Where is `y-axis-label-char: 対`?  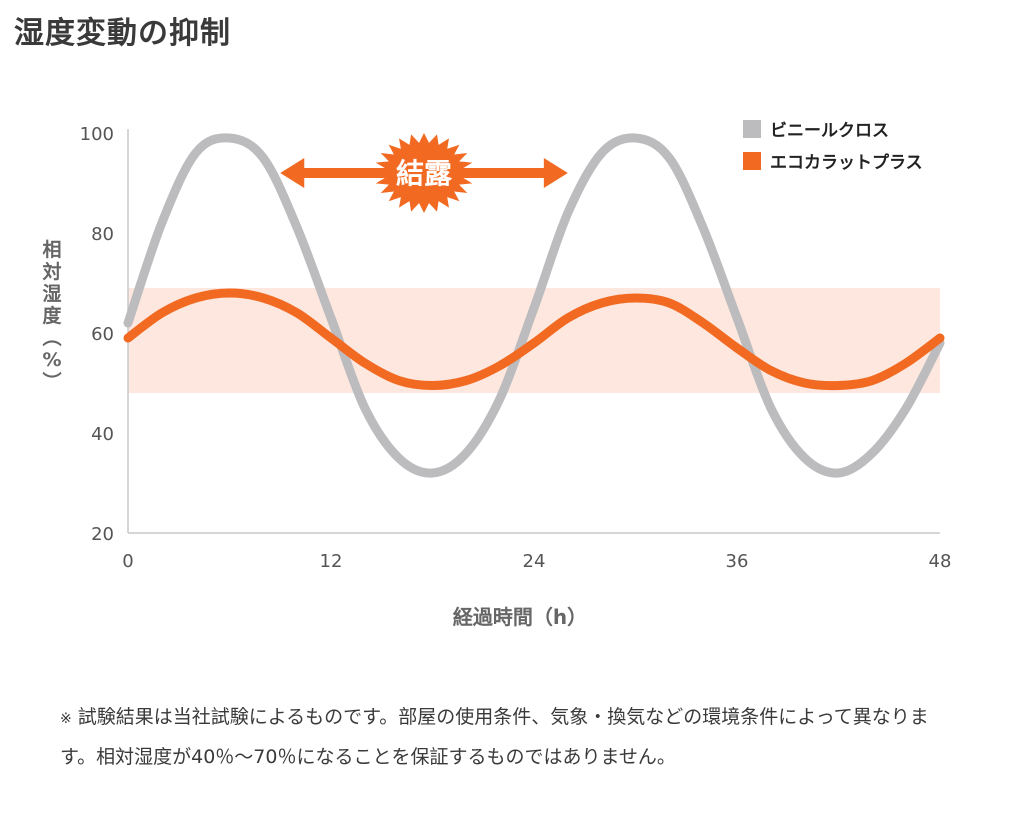
y-axis-label-char: 対 is located at coordinates (51, 271).